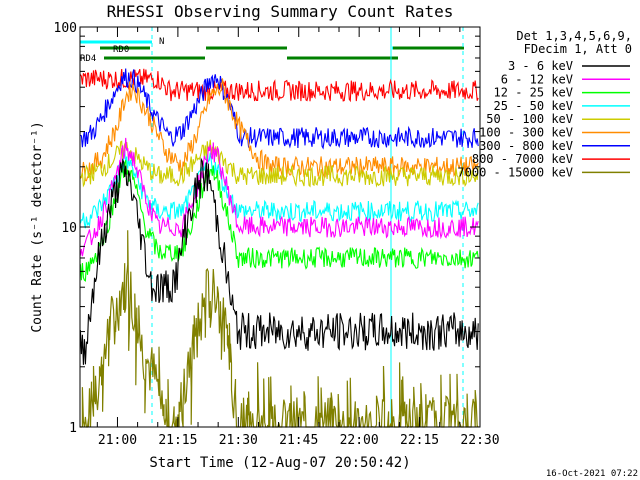  What do you see at coordinates (117, 440) in the screenshot?
I see `x-tick-label-0: 21:00` at bounding box center [117, 440].